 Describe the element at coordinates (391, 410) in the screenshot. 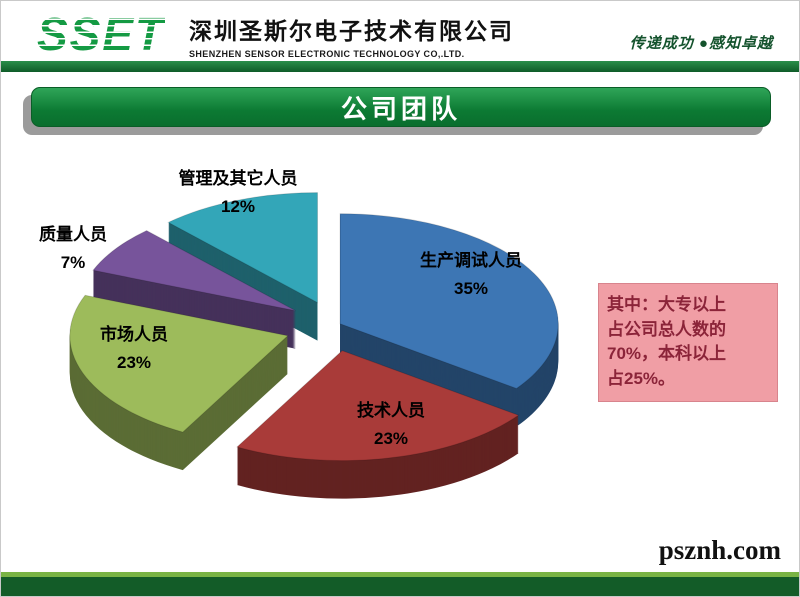

I see `slice-label-name: 技术人员` at that location.